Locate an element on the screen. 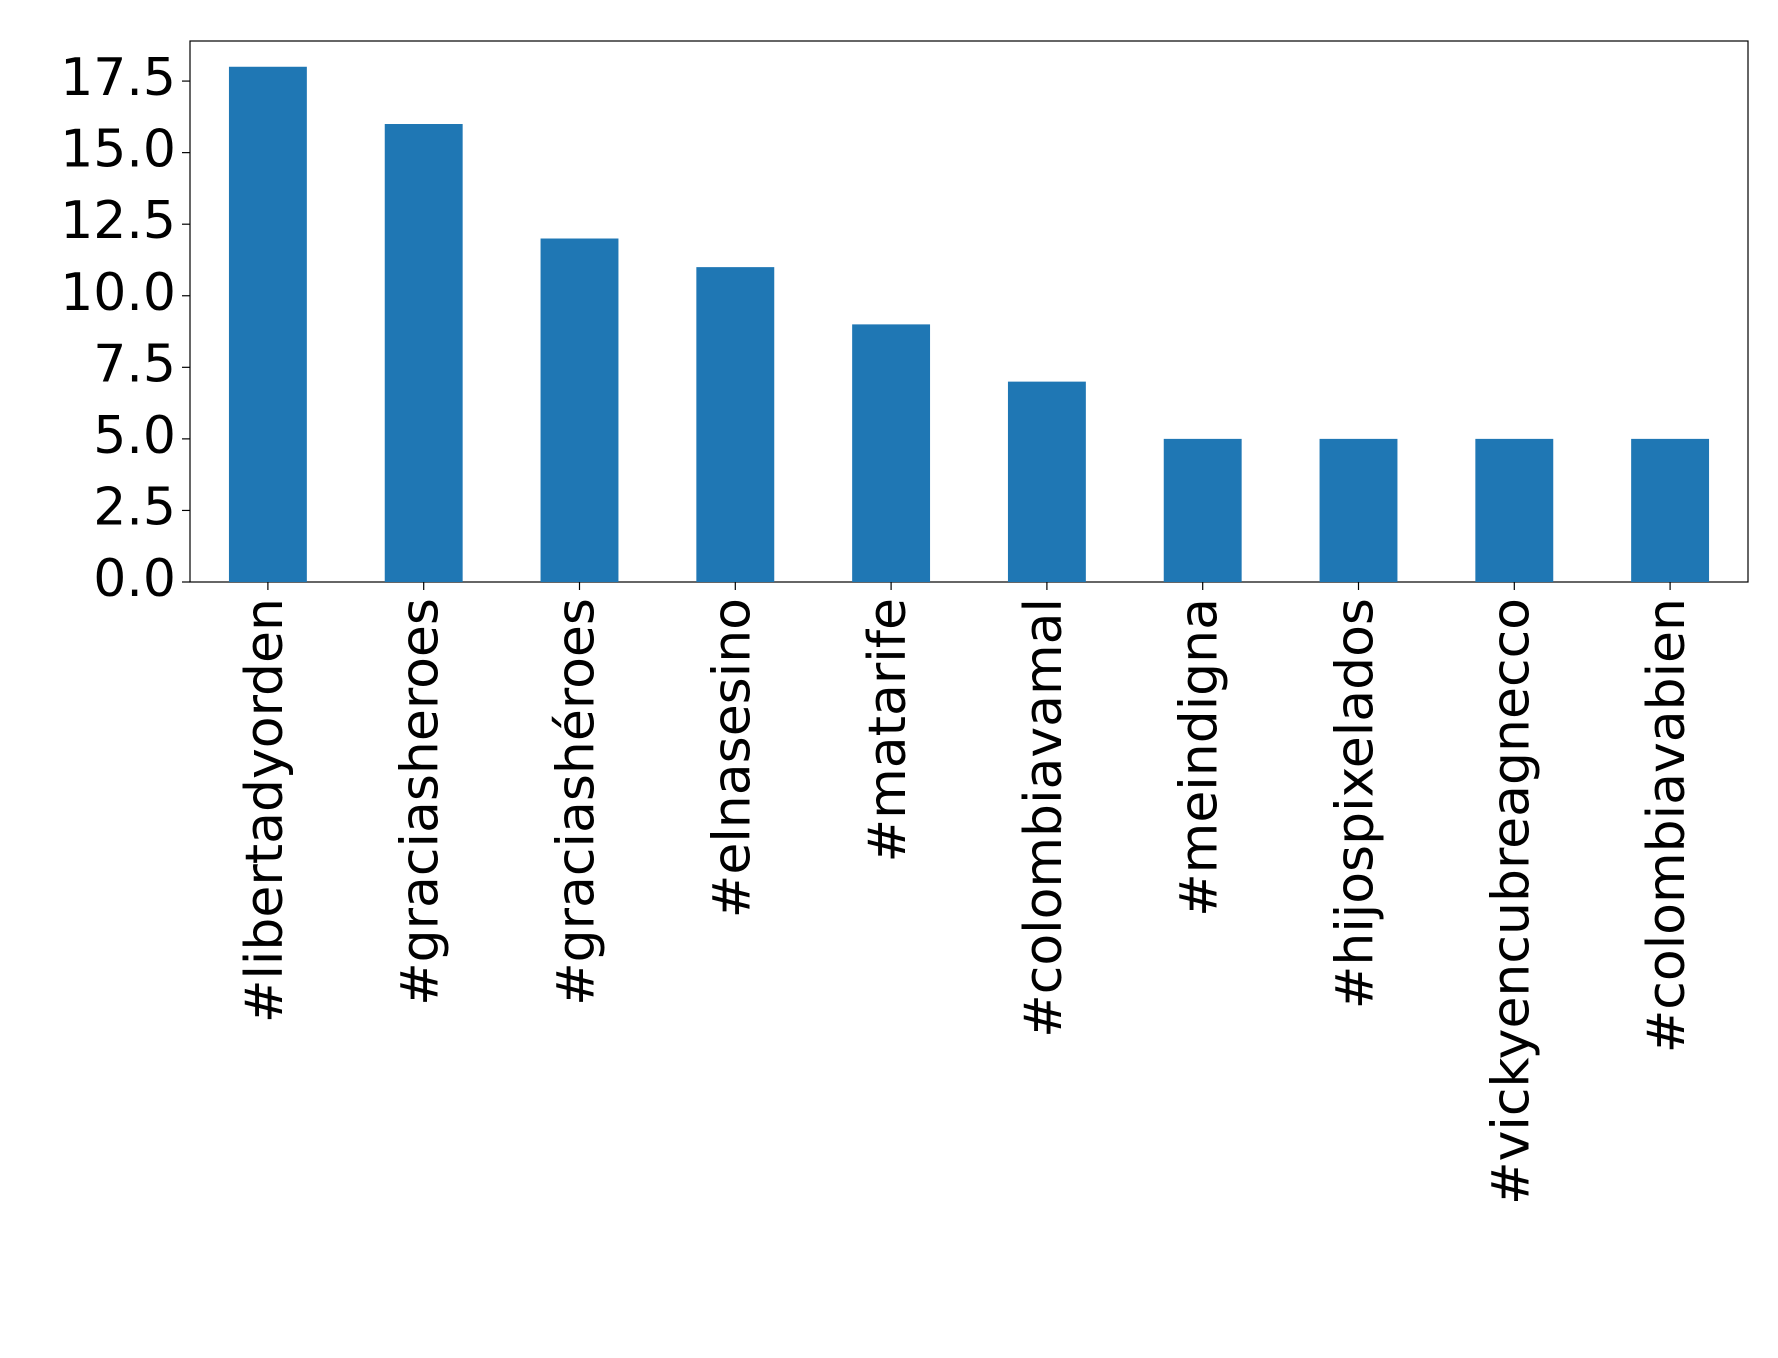 The height and width of the screenshot is (1358, 1778). x-tick-label: #meindigna is located at coordinates (1200, 757).